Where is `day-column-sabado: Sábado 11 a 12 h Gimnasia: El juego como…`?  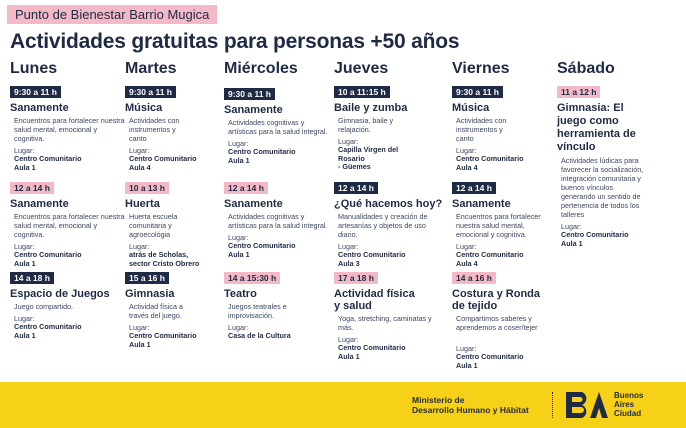 day-column-sabado: Sábado 11 a 12 h Gimnasia: El juego como… is located at coordinates (613, 153).